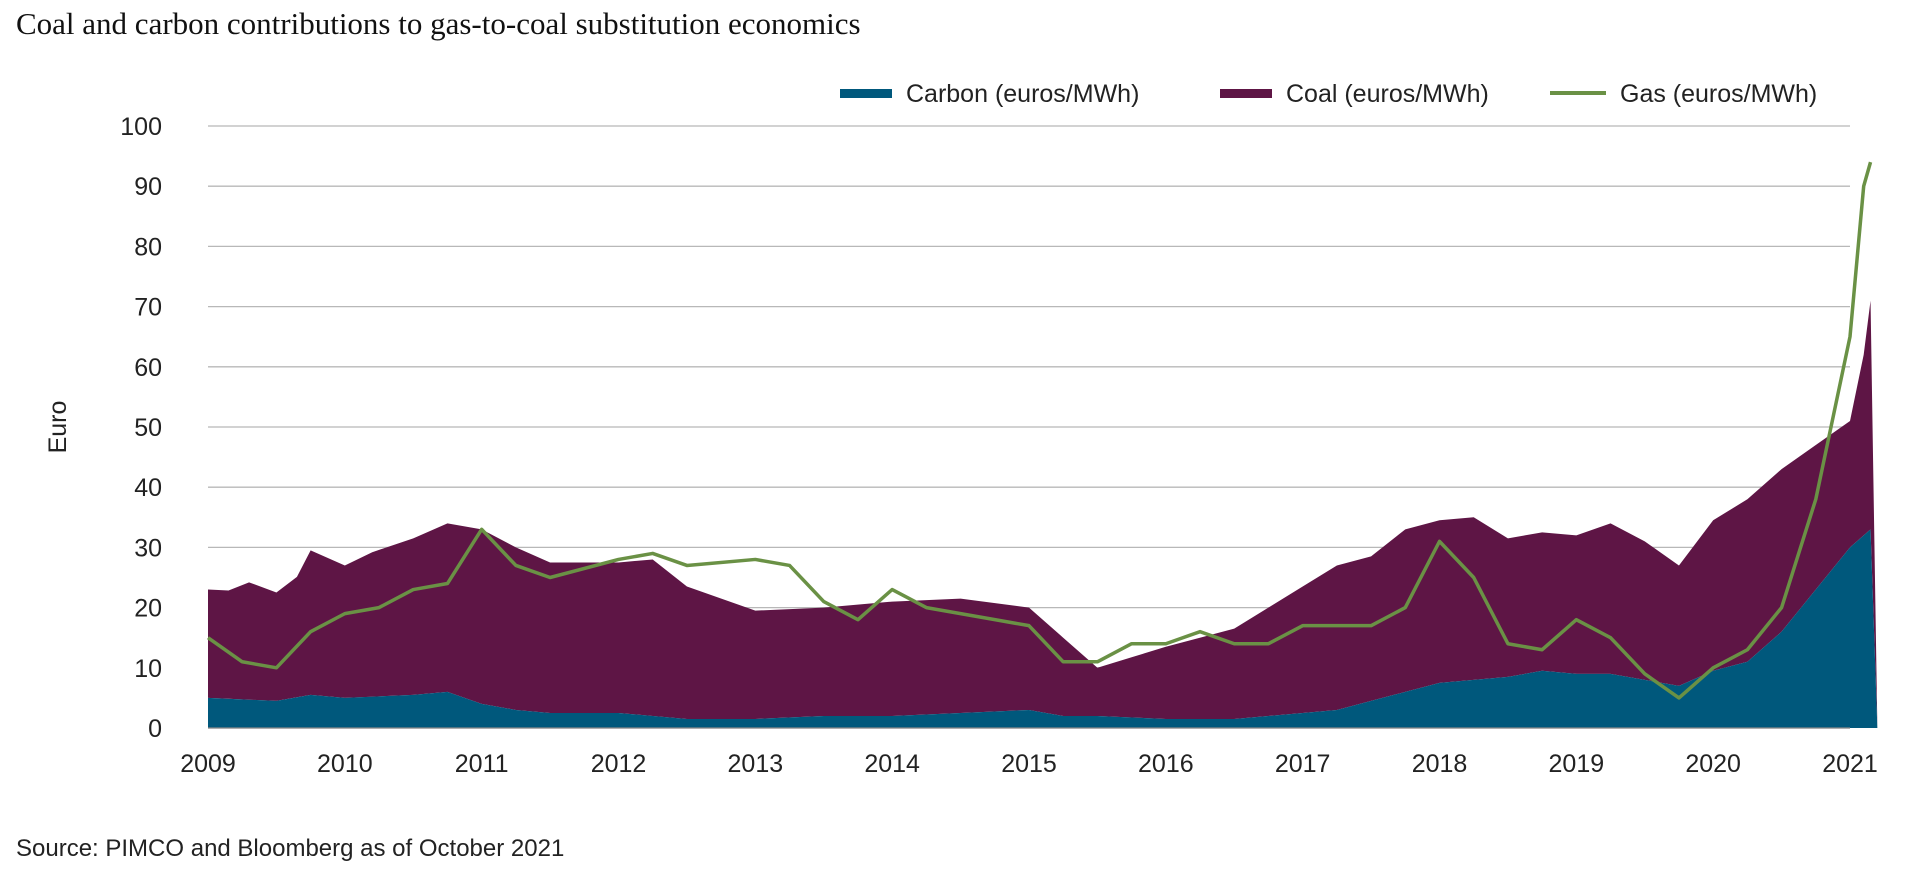  Describe the element at coordinates (1246, 93) in the screenshot. I see `legend-swatch-coal` at that location.